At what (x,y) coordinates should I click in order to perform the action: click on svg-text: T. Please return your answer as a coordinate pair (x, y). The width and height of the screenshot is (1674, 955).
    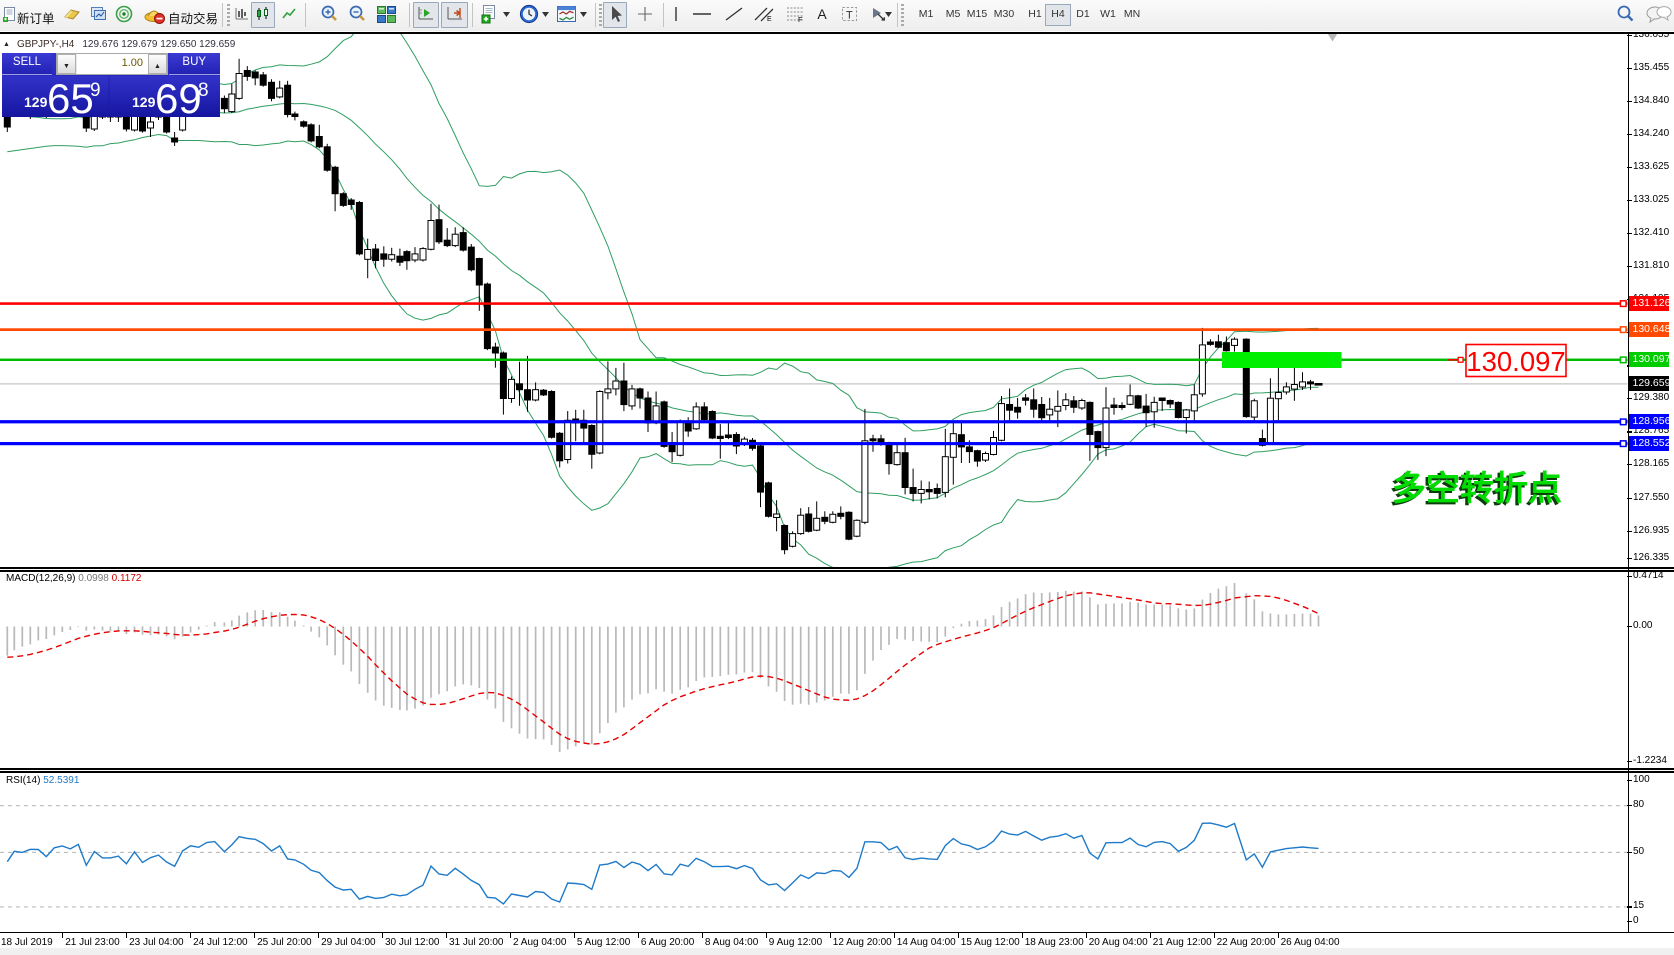
    Looking at the image, I should click on (849, 16).